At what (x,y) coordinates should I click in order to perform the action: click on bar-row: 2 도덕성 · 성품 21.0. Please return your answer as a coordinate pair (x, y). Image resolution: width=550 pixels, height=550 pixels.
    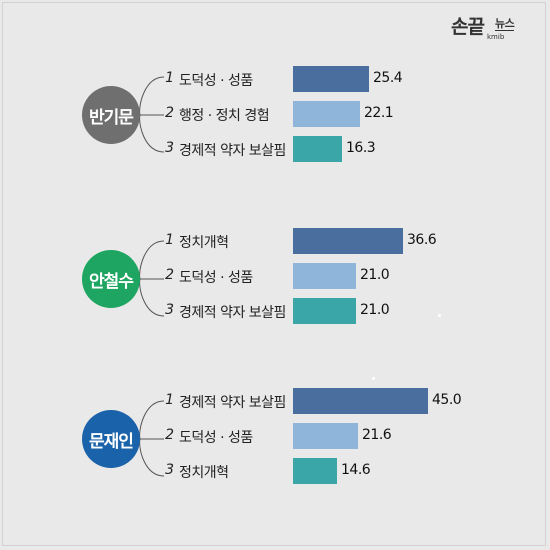
    Looking at the image, I should click on (275, 277).